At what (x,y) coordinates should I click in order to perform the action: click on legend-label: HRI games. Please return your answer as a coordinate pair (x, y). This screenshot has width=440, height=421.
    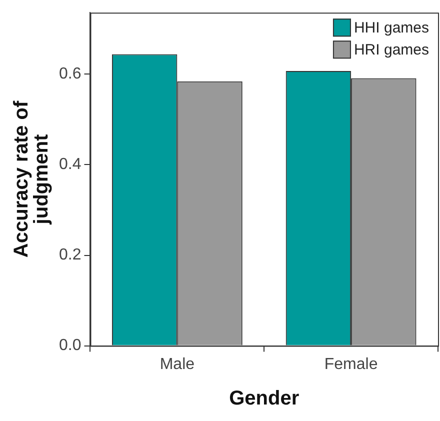
    Looking at the image, I should click on (392, 50).